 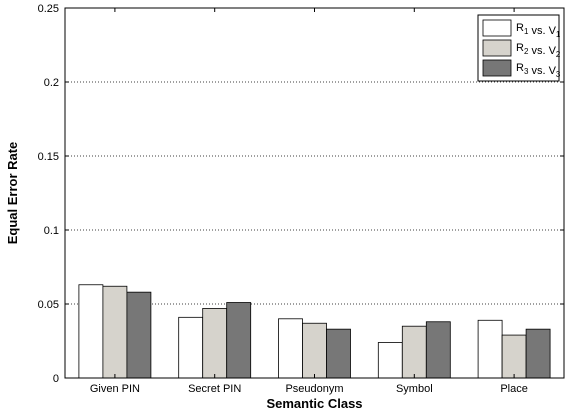 I want to click on legend-label: R3 vs. V3, so click(x=538, y=70).